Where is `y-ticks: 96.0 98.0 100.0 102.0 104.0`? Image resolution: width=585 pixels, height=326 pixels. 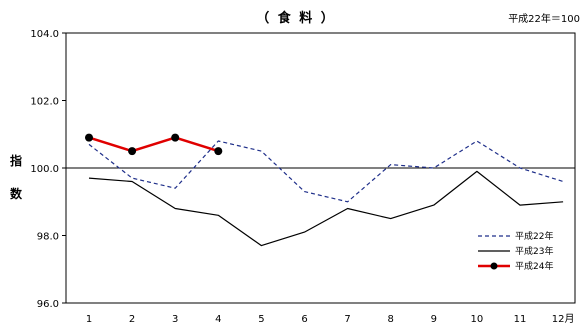
y-ticks: 96.0 98.0 100.0 102.0 104.0 is located at coordinates (48, 169).